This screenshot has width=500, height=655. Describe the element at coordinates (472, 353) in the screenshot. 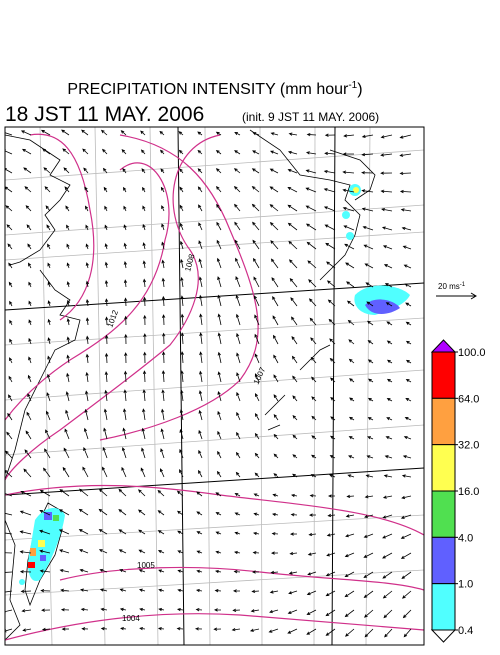

I see `colorbar-tick-label: 100.0` at that location.